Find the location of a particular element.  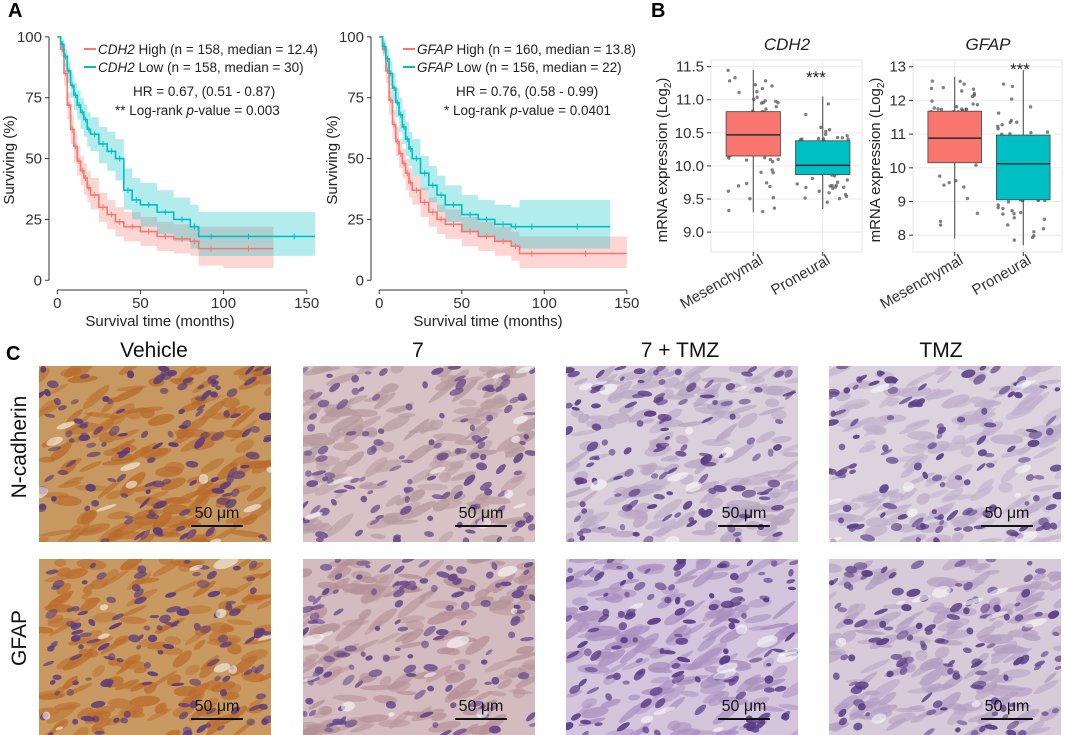

boxplot-gfap-cat-proneural: Proneural is located at coordinates (1001, 275).